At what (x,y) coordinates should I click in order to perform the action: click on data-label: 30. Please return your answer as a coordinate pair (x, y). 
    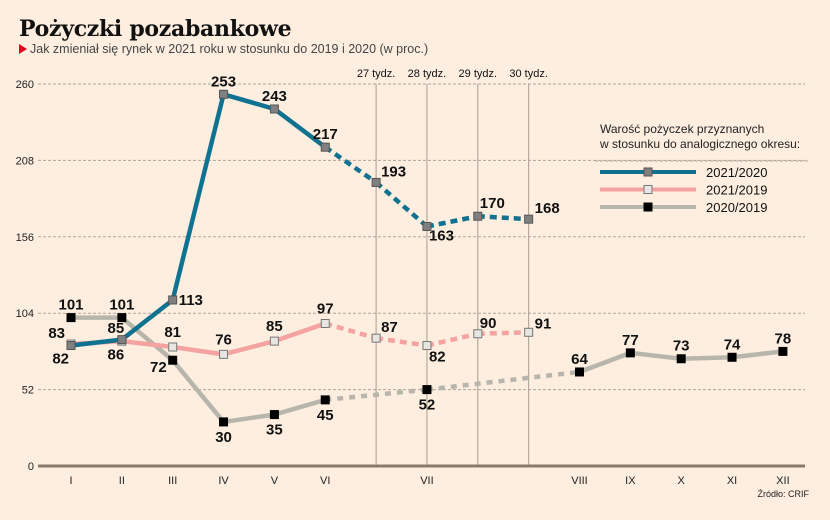
    Looking at the image, I should click on (223, 437).